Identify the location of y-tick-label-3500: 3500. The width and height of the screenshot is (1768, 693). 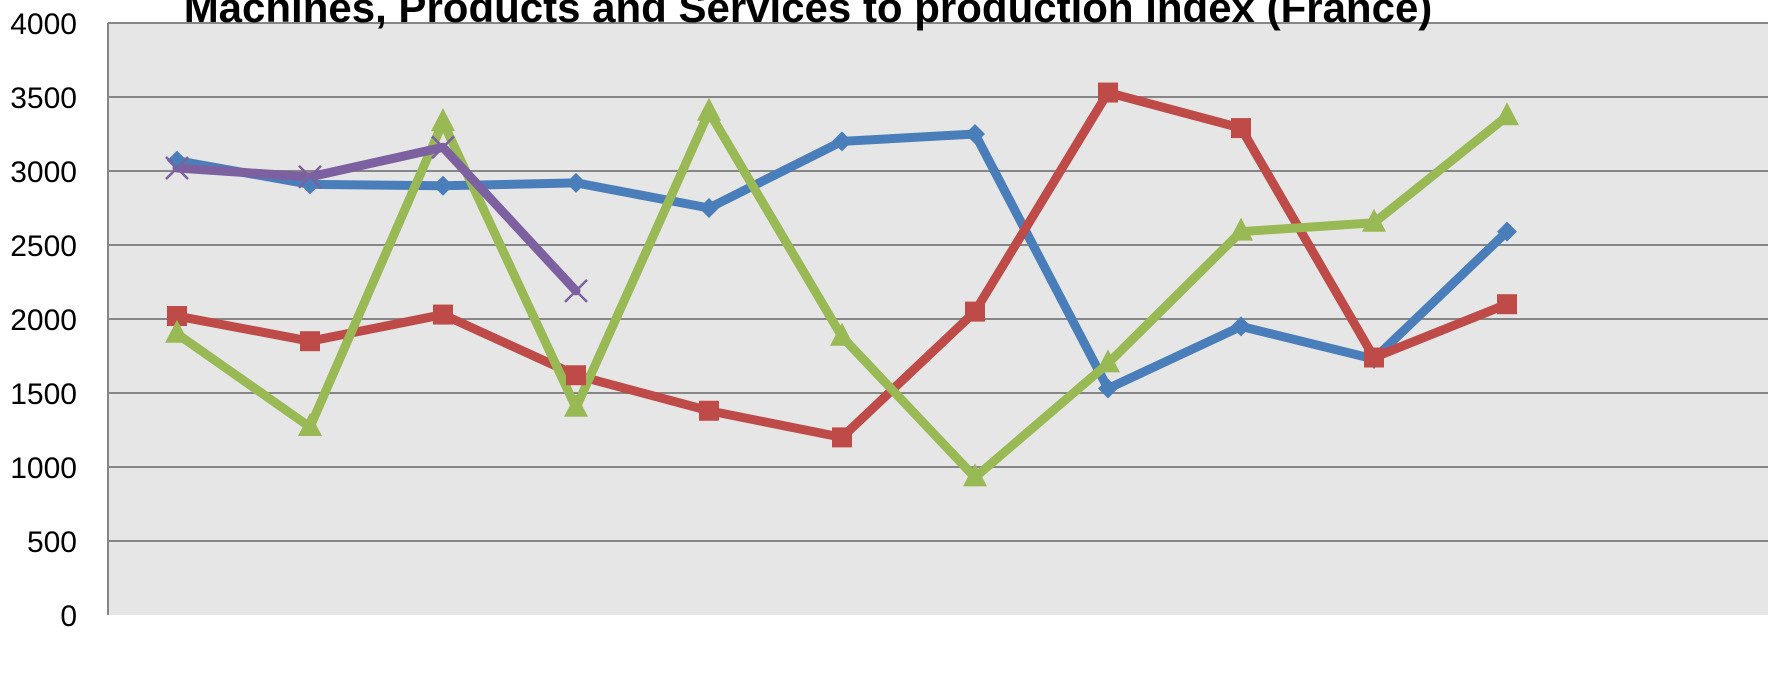
(43, 98).